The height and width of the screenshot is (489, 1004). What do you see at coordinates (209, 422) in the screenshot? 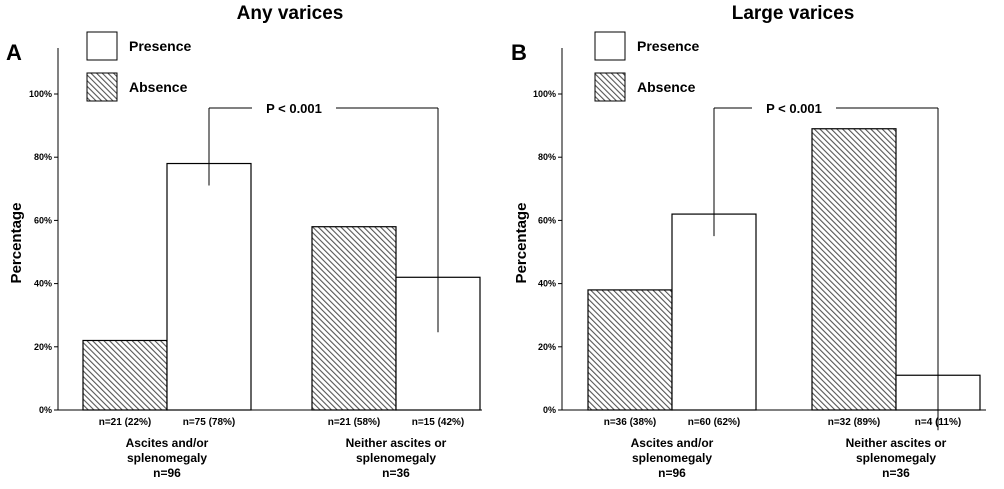
I see `bar-label-presence-0: n=75 (78%)` at bounding box center [209, 422].